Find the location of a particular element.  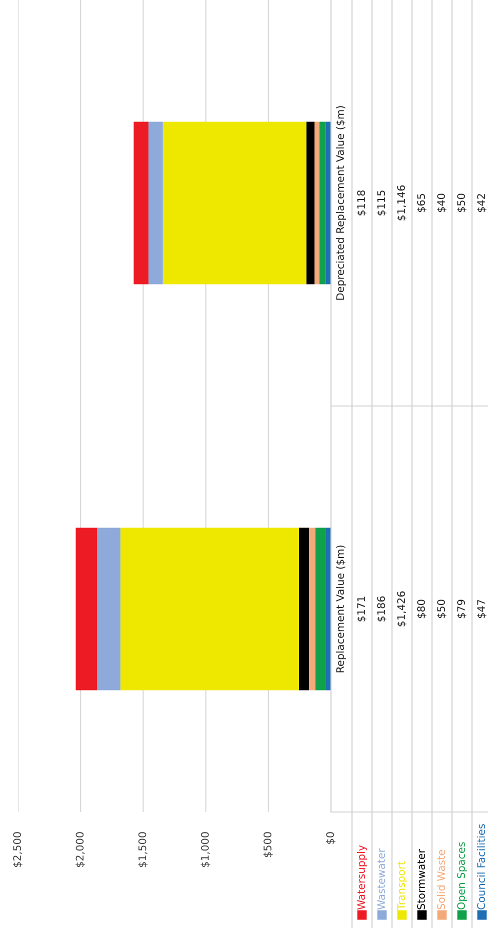

data-label: $118 is located at coordinates (361, 203).